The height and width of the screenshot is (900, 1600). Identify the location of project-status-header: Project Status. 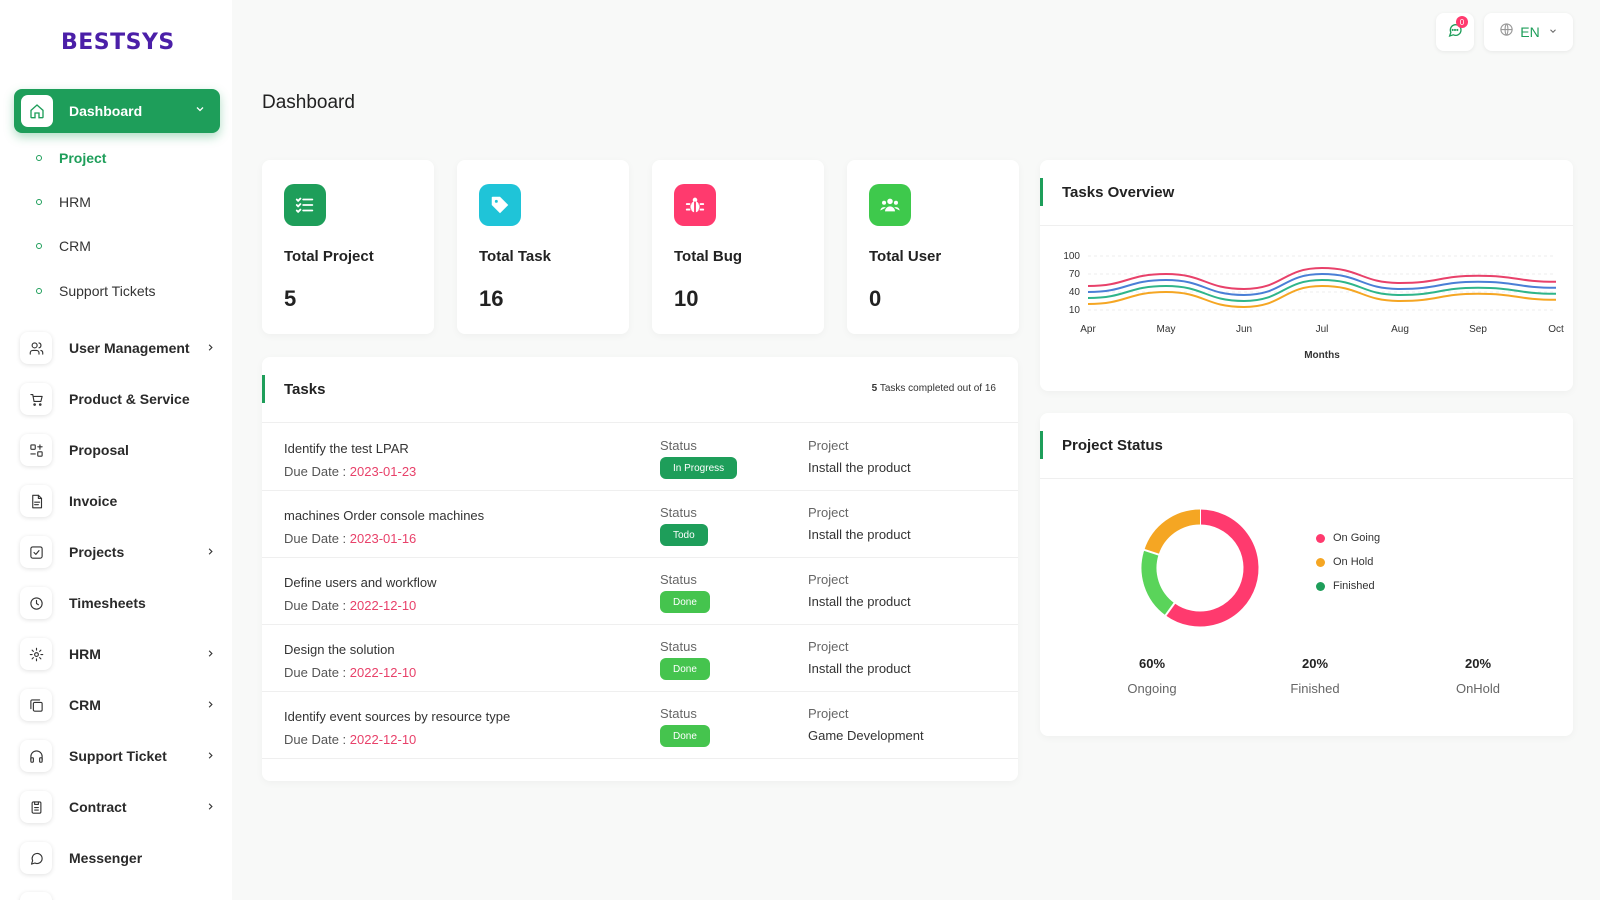
(1306, 446).